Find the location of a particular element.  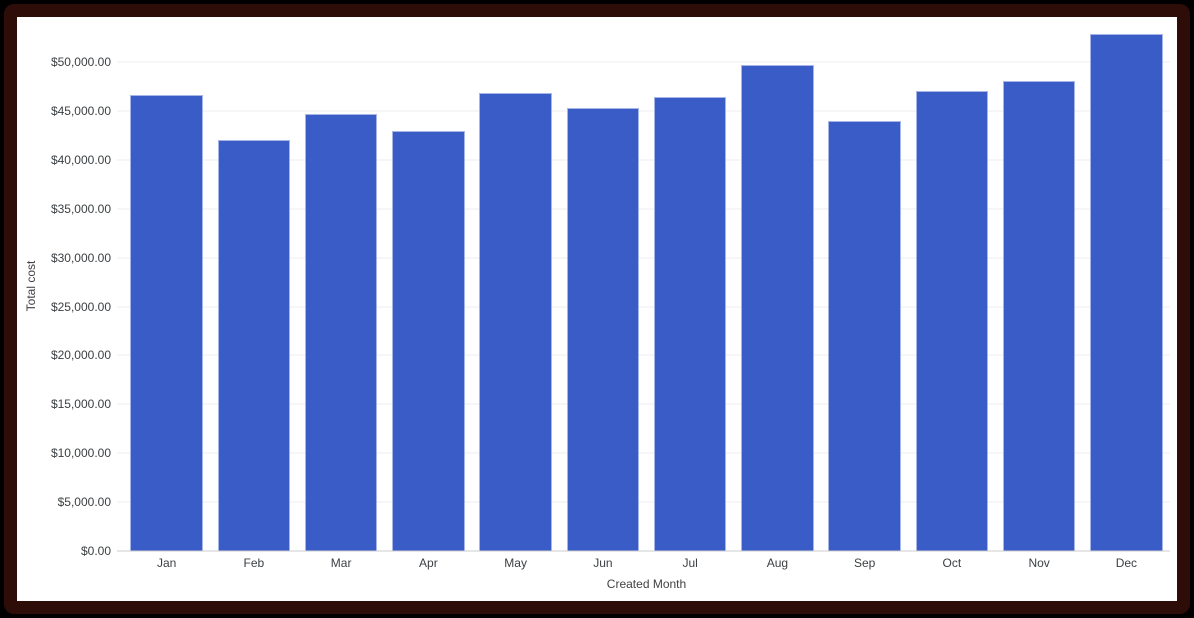

x-tick-label: Mar is located at coordinates (341, 563).